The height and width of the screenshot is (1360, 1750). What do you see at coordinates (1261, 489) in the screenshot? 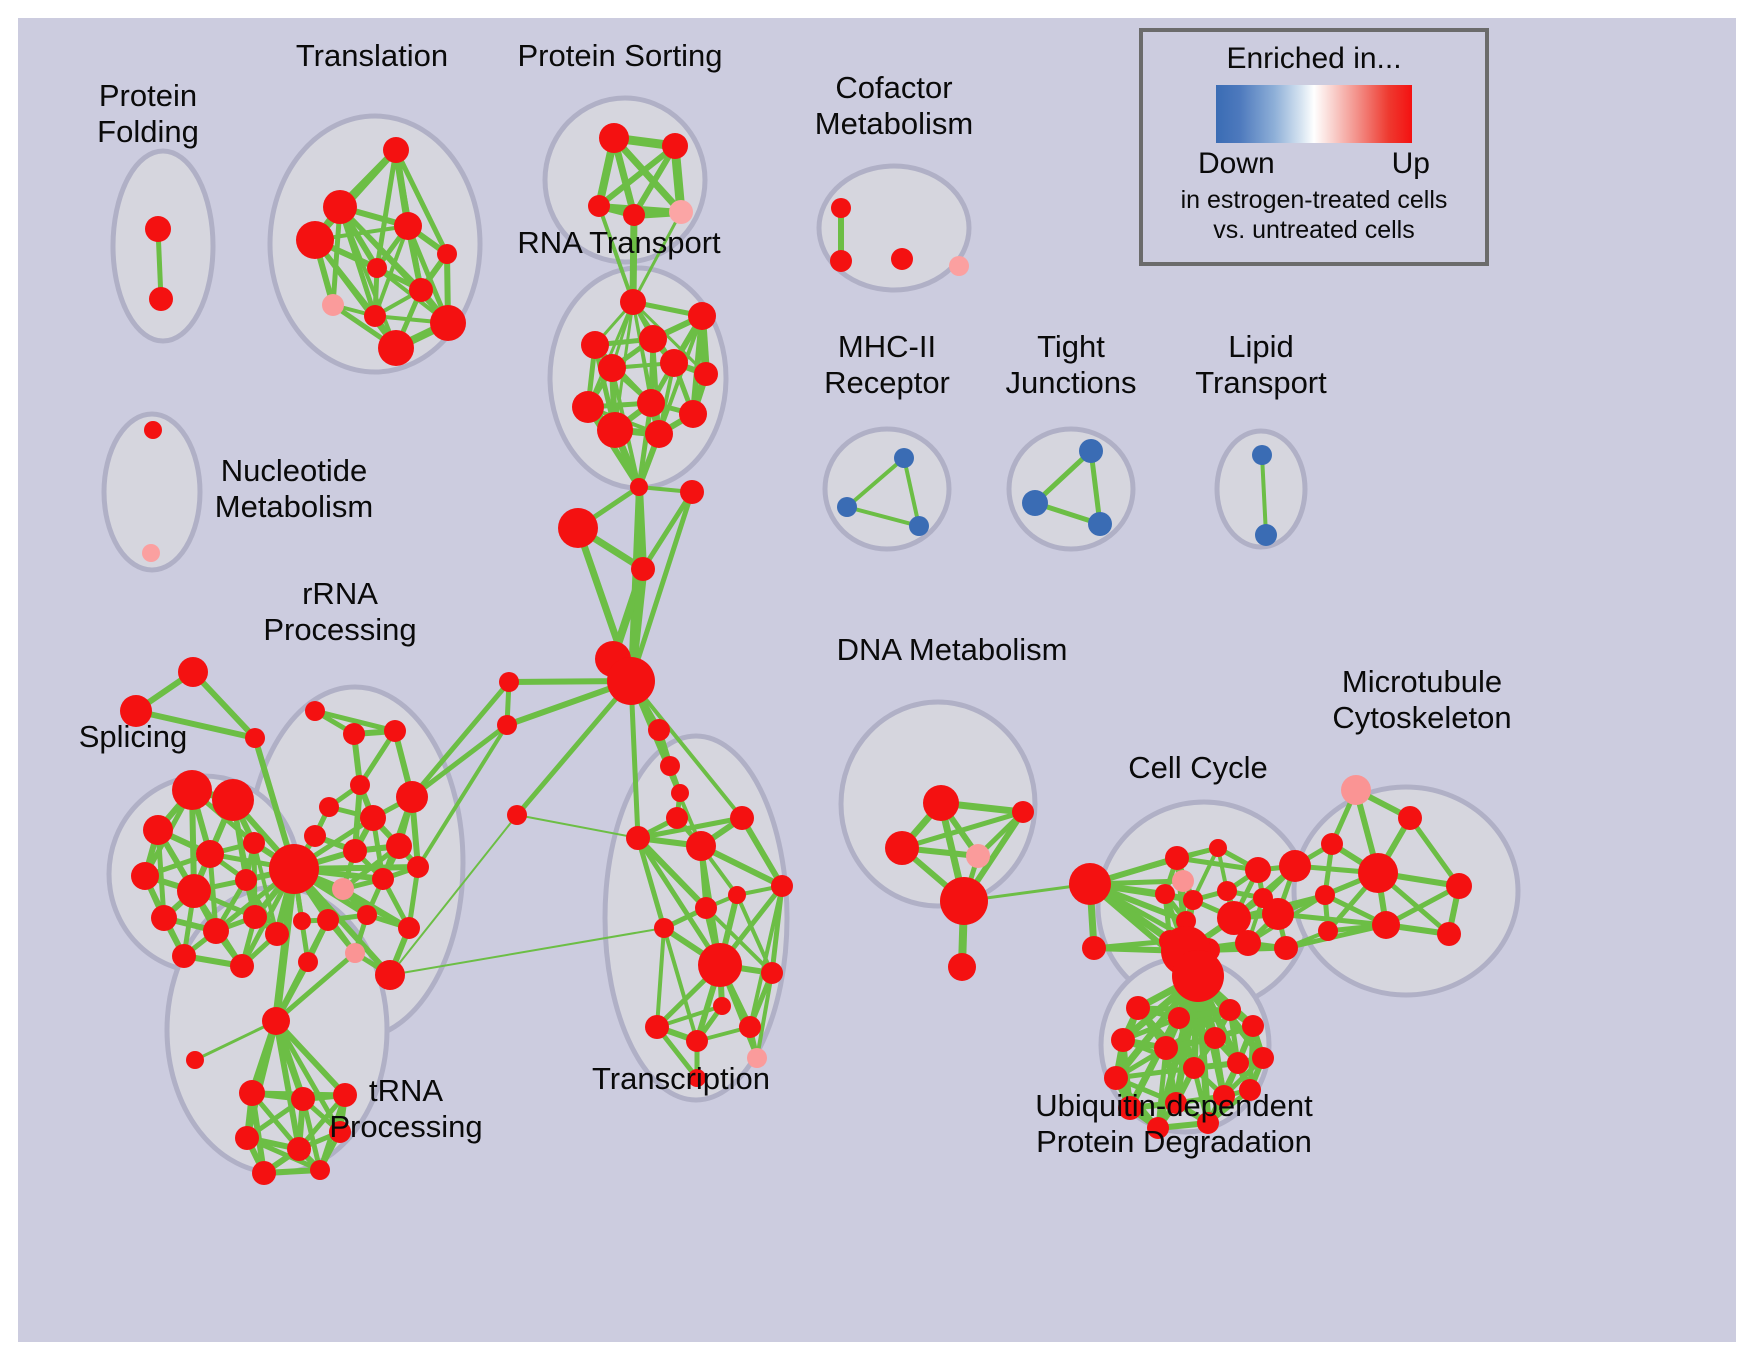
I see `cluster-blob-lipid-transport` at bounding box center [1261, 489].